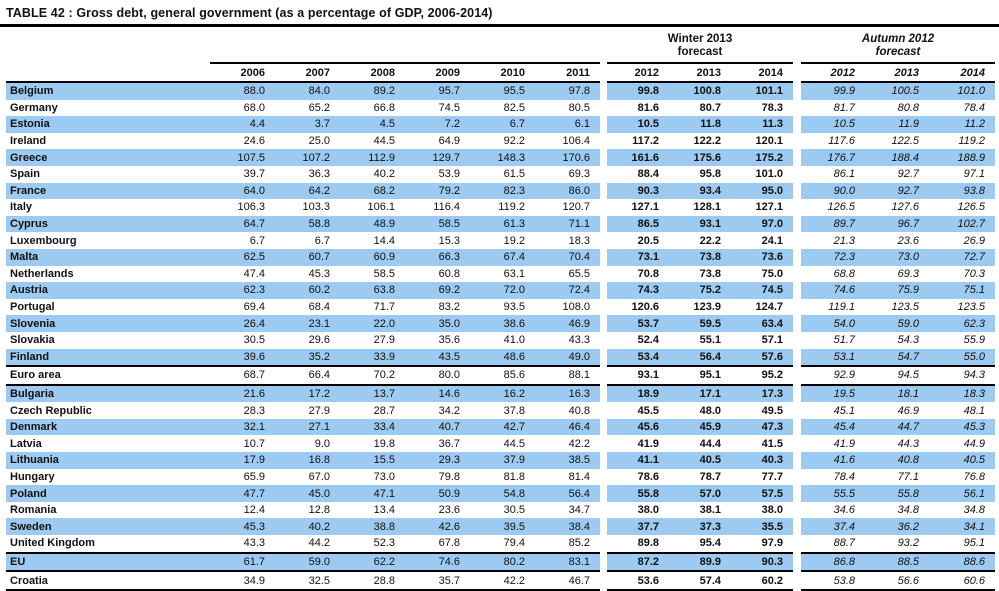 The image size is (999, 591). Describe the element at coordinates (844, 273) in the screenshot. I see `autumn-forecast-cell: 68.8` at that location.